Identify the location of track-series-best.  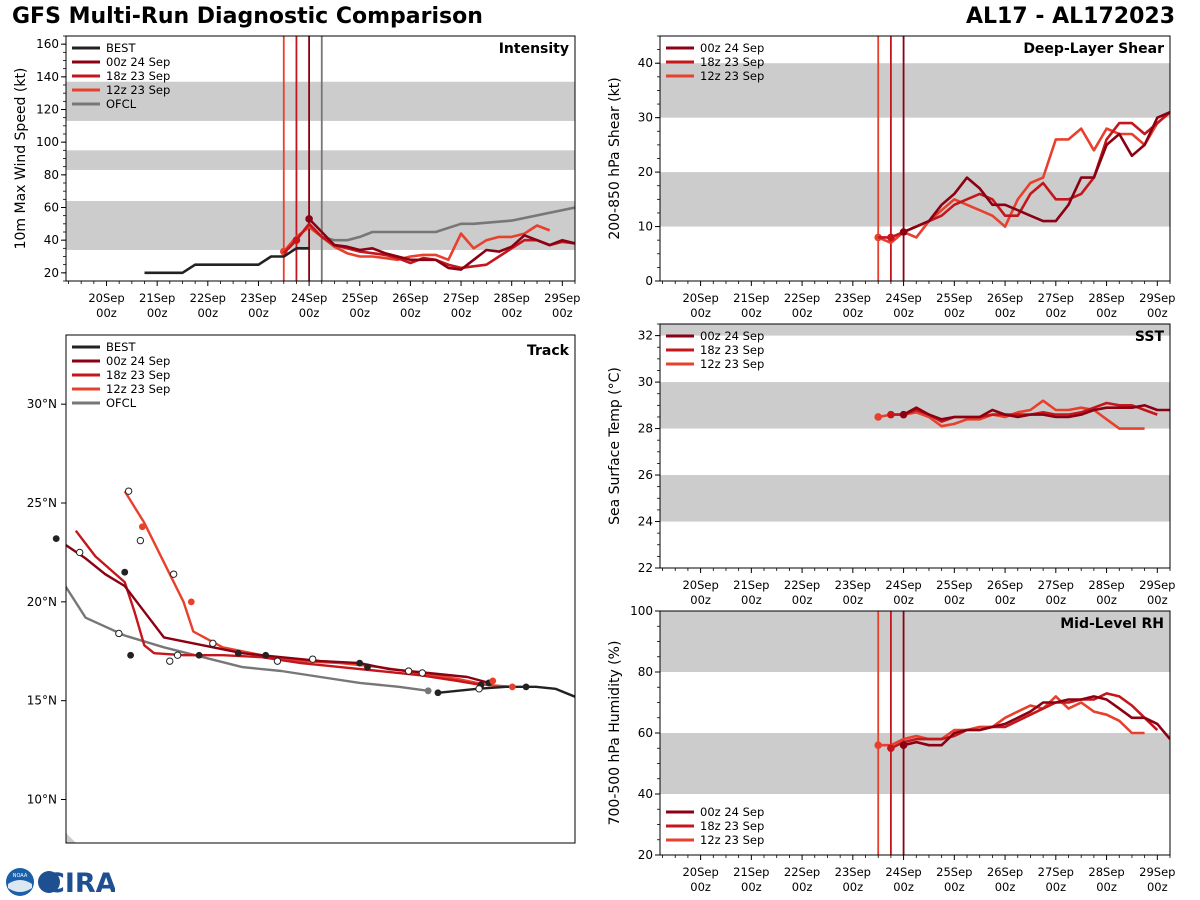
(506, 691).